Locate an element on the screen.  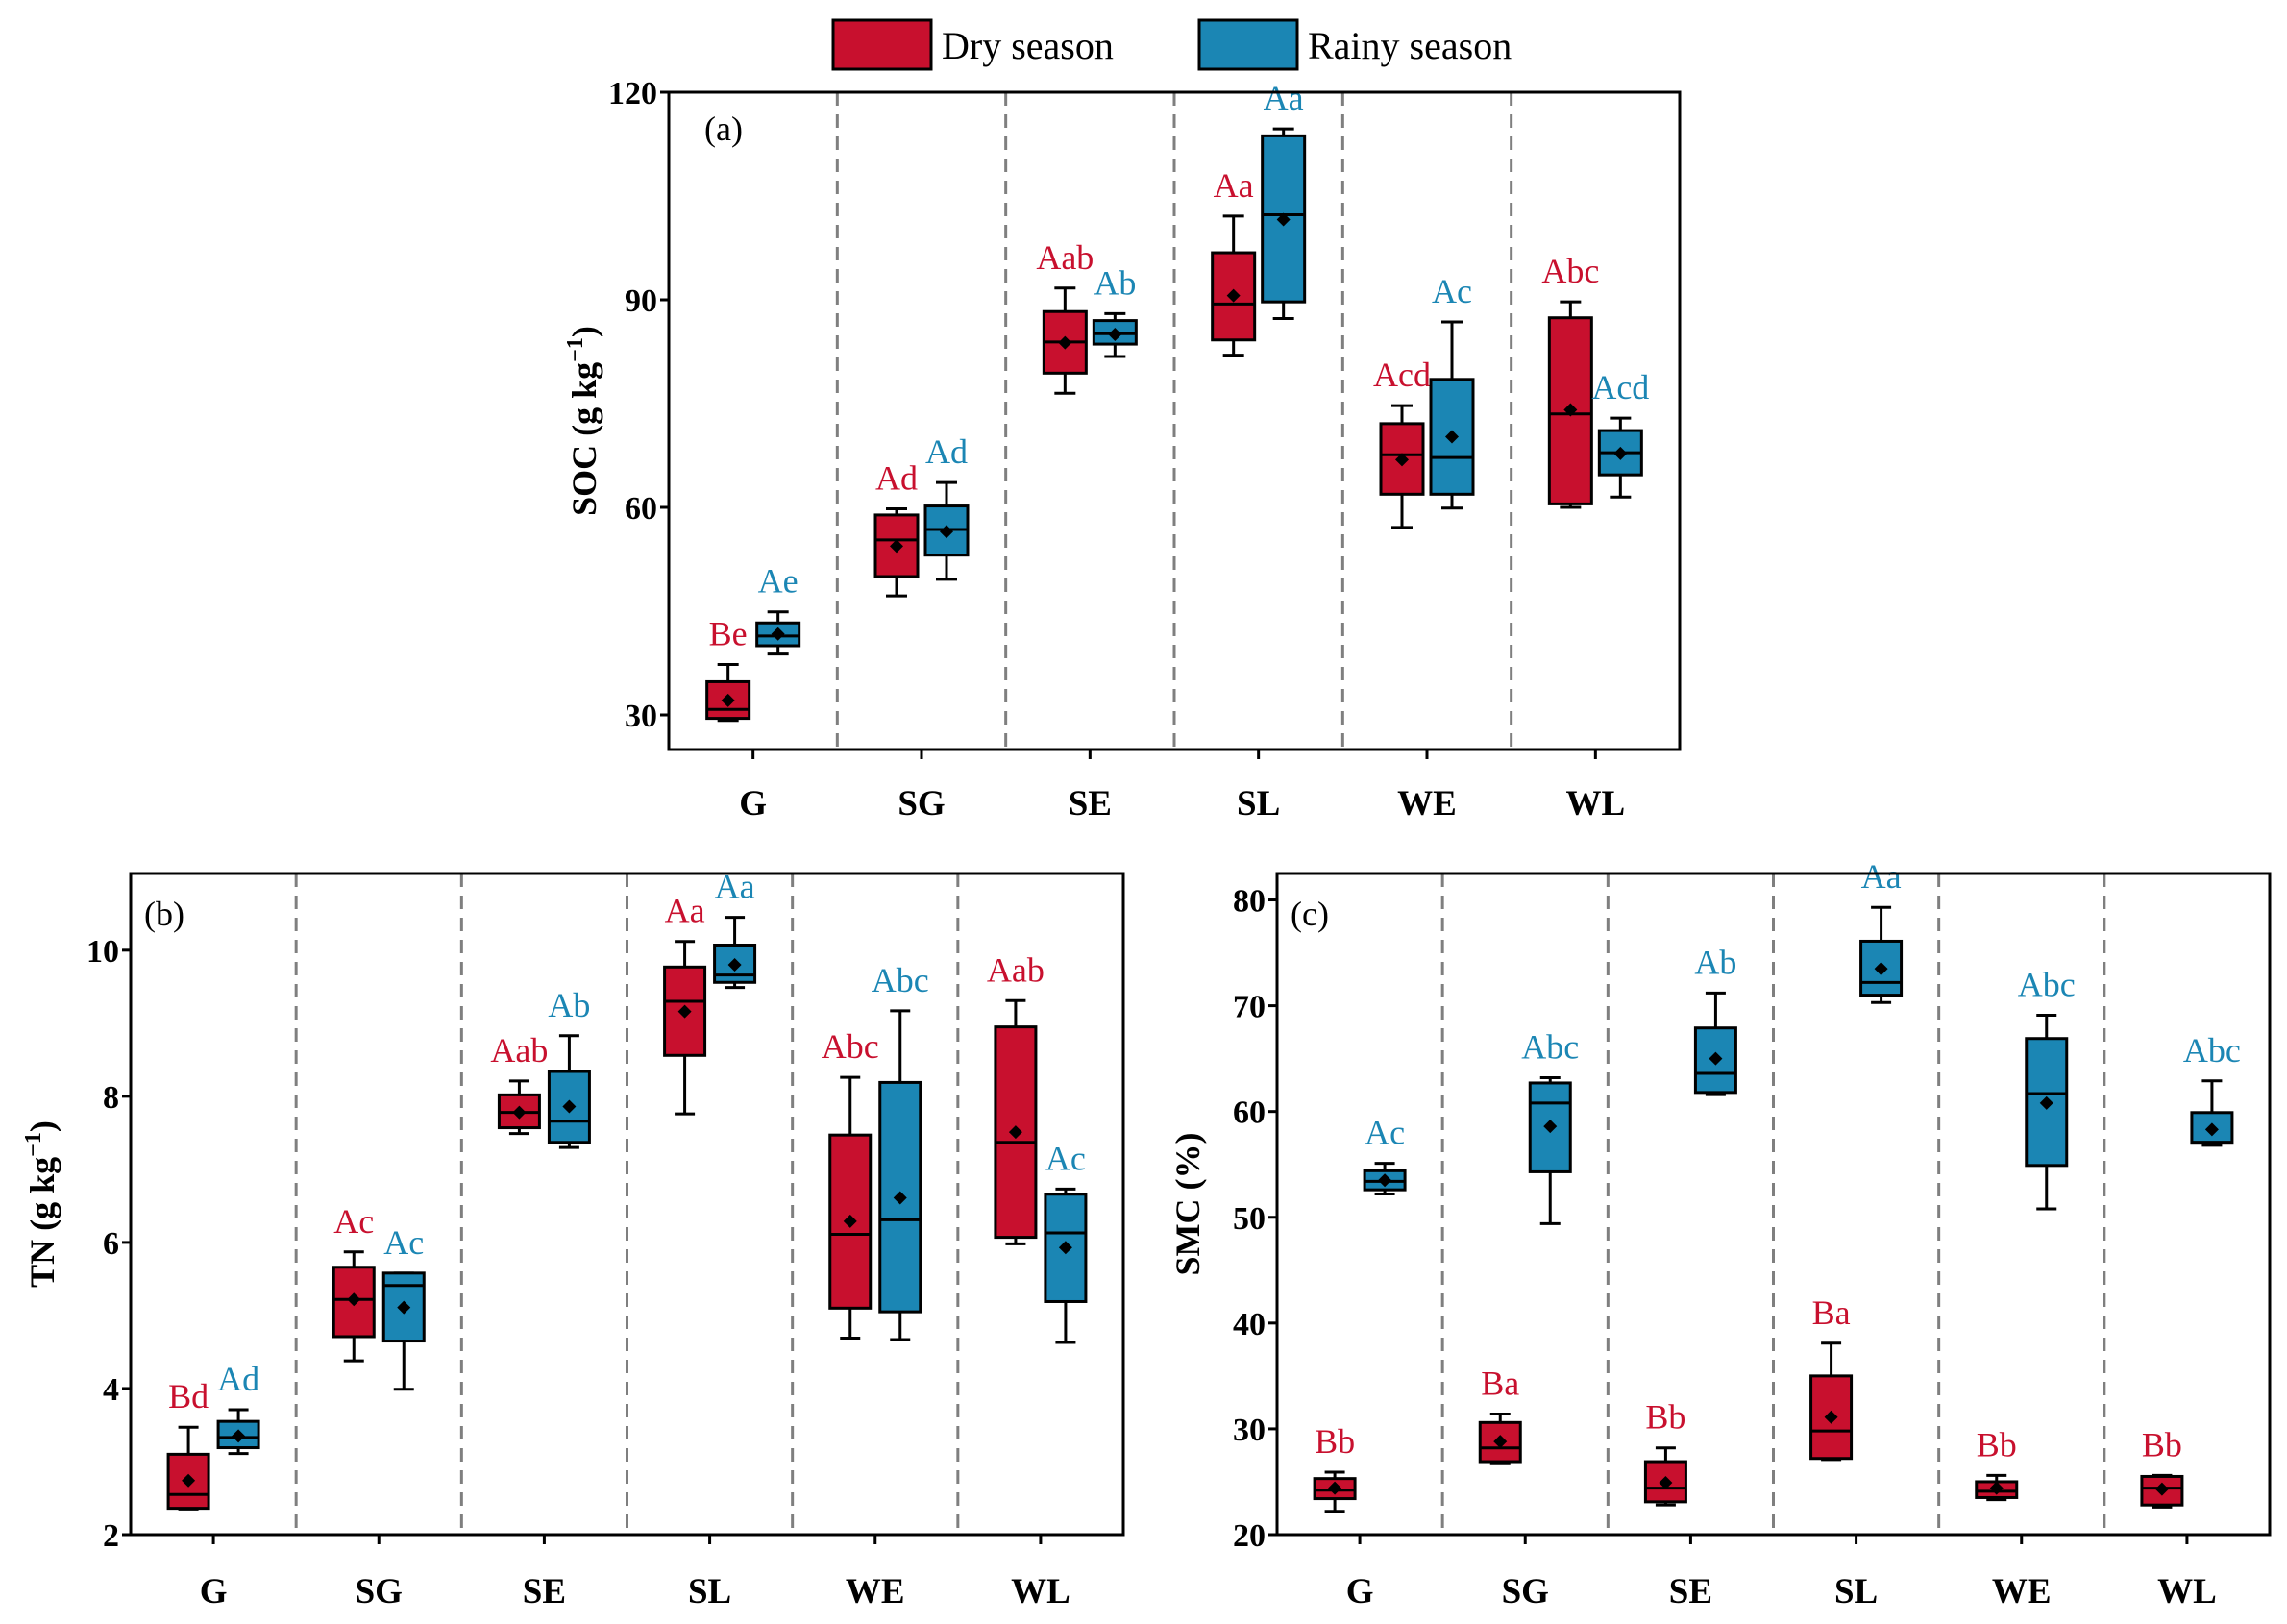
panel-b-x-tick-label: WE is located at coordinates (876, 1592).